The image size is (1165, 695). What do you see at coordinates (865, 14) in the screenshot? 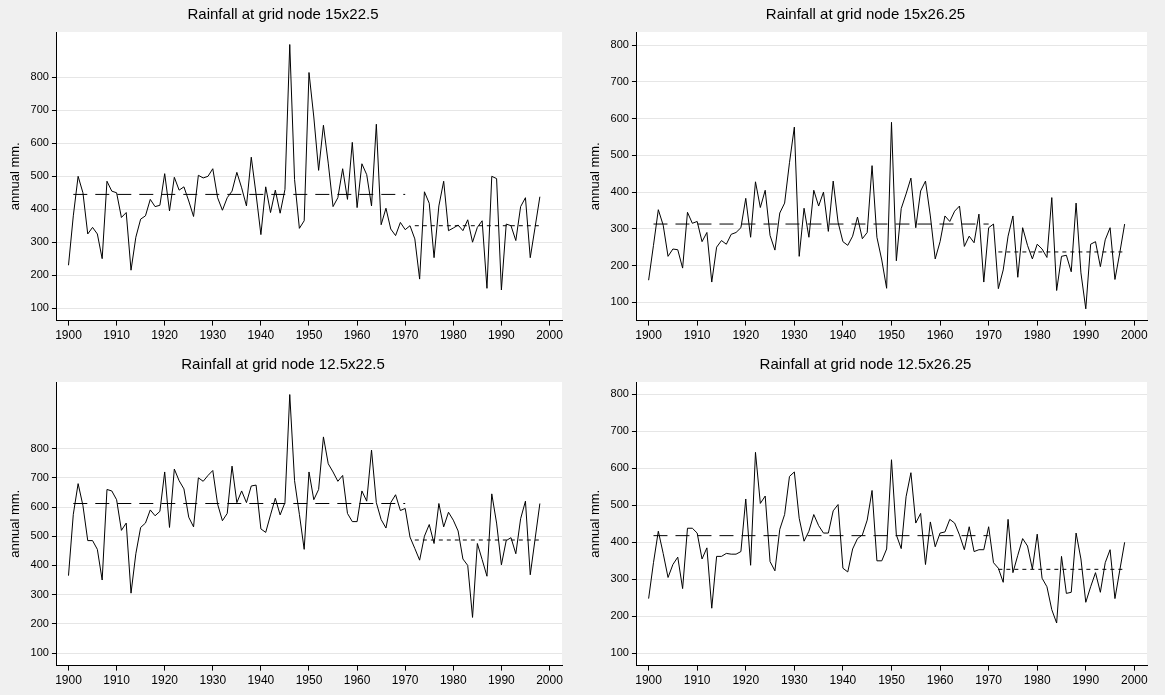
I see `chart-title: Rainfall at grid node 15x26.25` at bounding box center [865, 14].